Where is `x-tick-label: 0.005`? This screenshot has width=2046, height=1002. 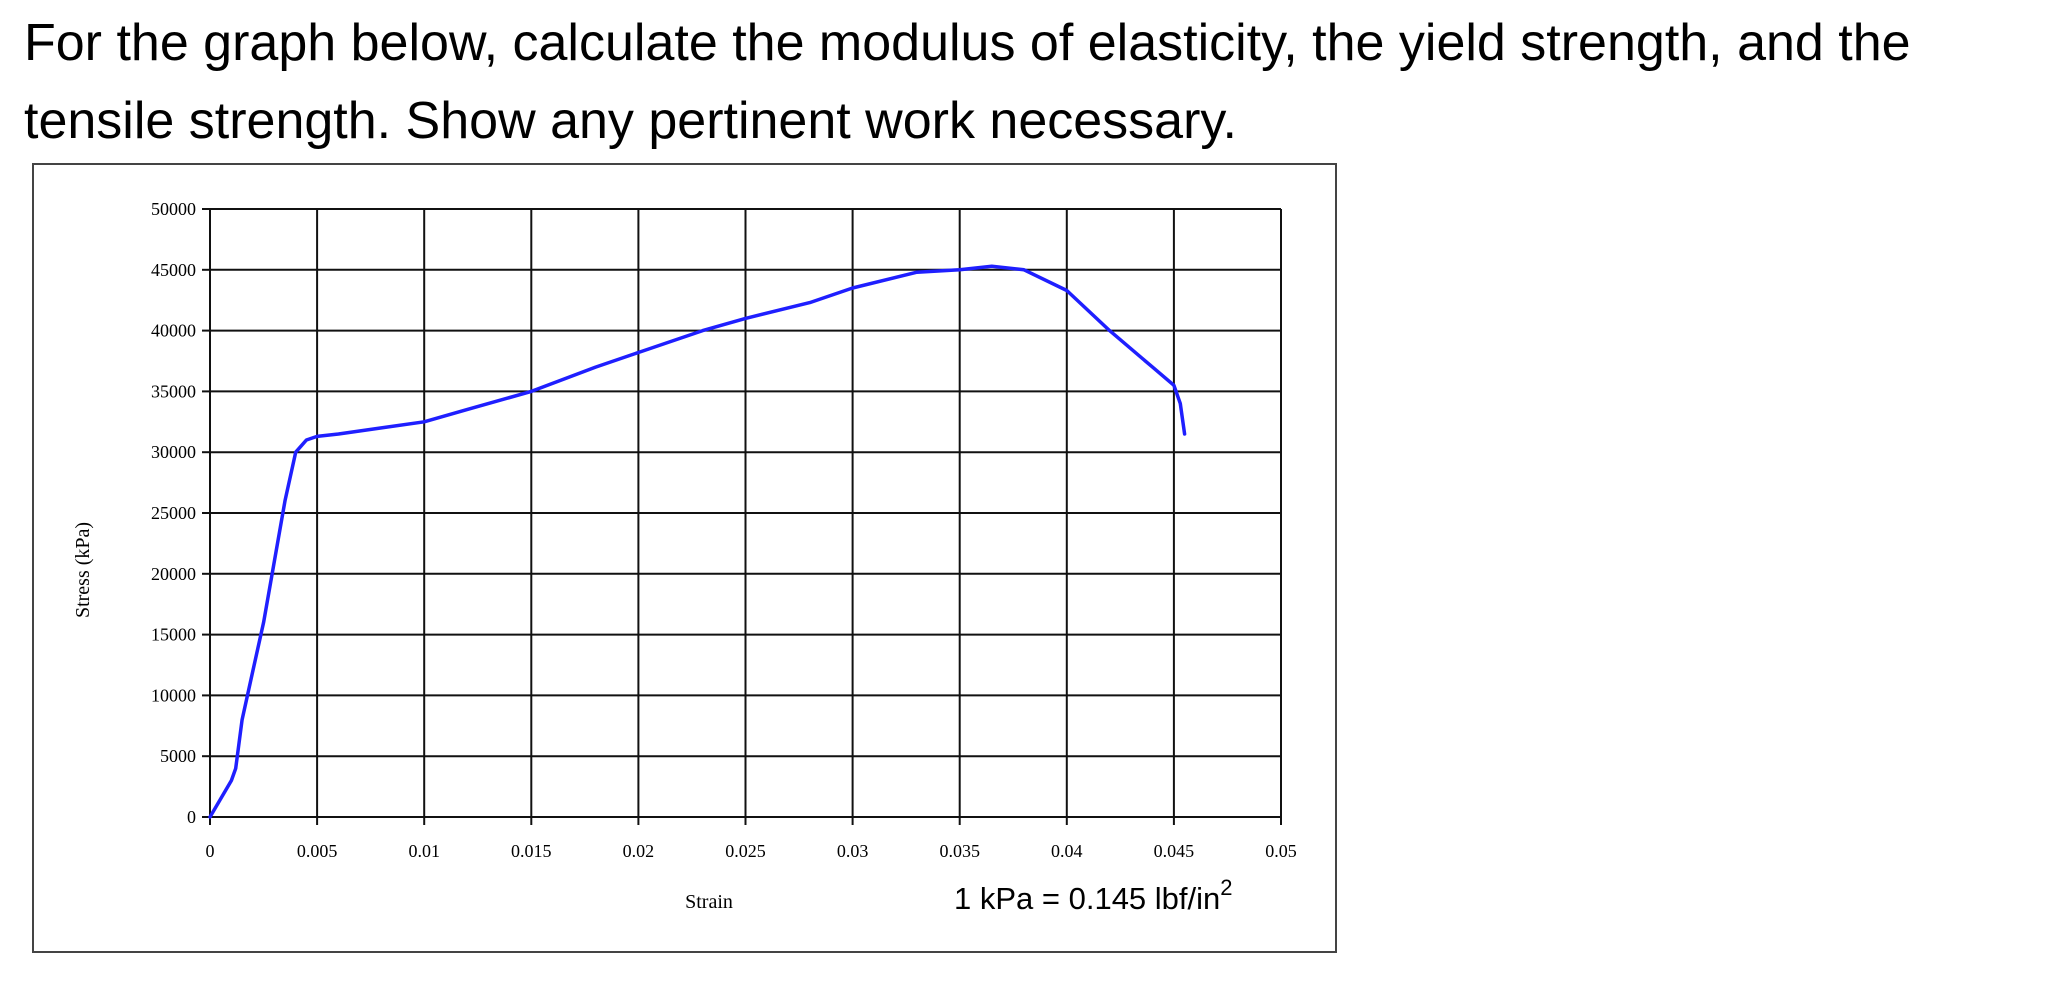
x-tick-label: 0.005 is located at coordinates (317, 851).